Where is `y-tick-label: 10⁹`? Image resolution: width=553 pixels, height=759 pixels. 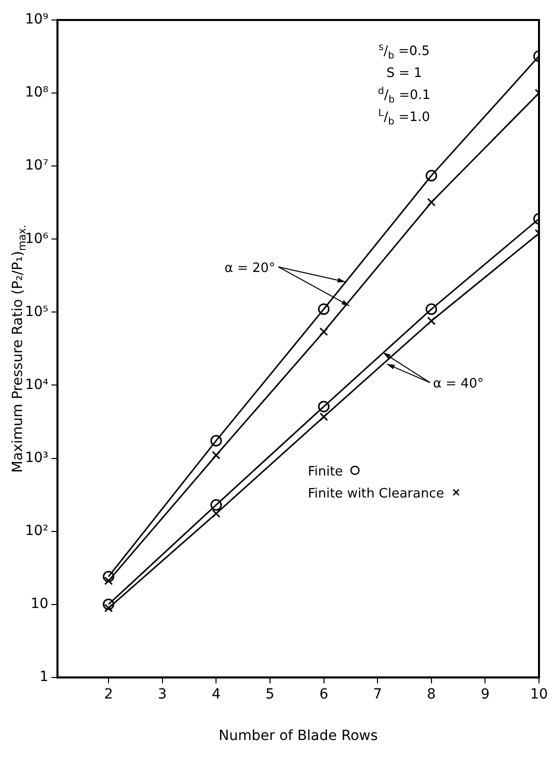 y-tick-label: 10⁹ is located at coordinates (36, 20).